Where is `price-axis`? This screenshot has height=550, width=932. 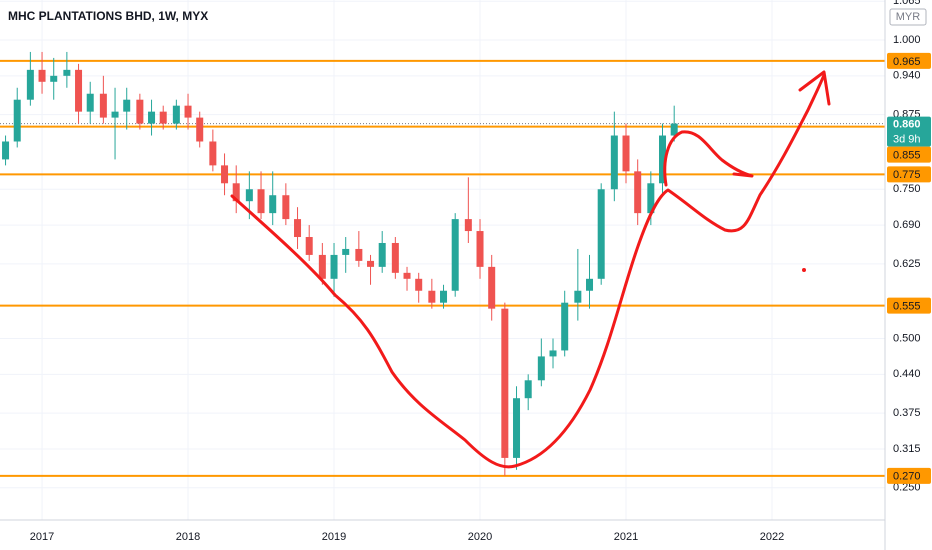 price-axis is located at coordinates (908, 260).